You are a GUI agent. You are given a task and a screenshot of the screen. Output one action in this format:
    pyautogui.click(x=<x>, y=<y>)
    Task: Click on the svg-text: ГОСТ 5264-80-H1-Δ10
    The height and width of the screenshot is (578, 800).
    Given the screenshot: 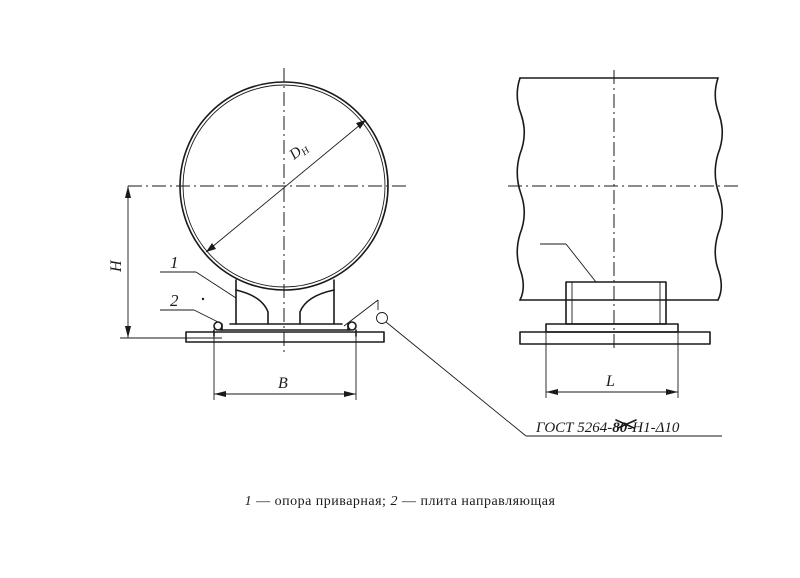 What is the action you would take?
    pyautogui.click(x=607, y=428)
    